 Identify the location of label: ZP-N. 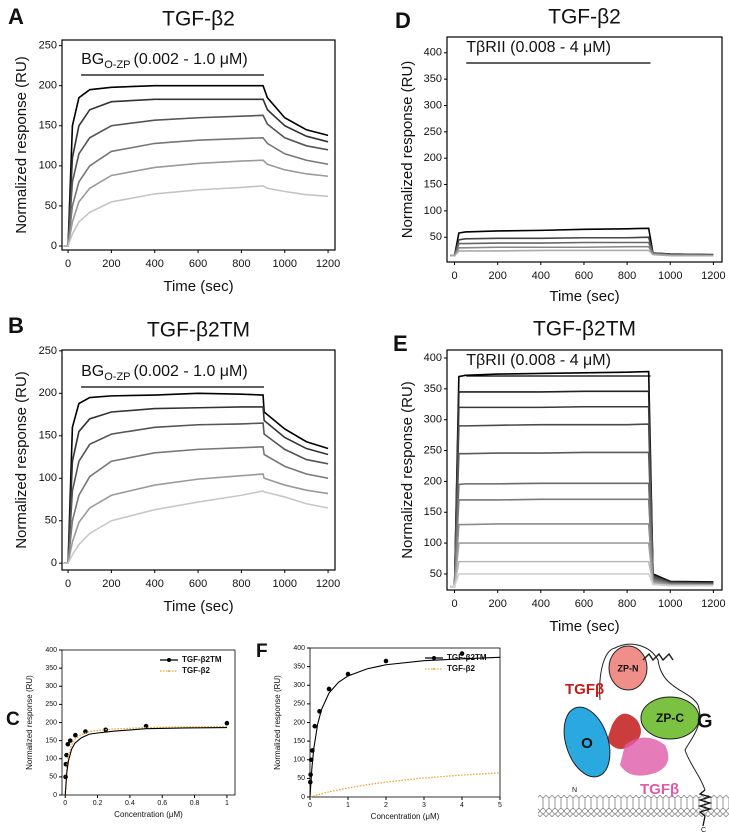
(628, 668).